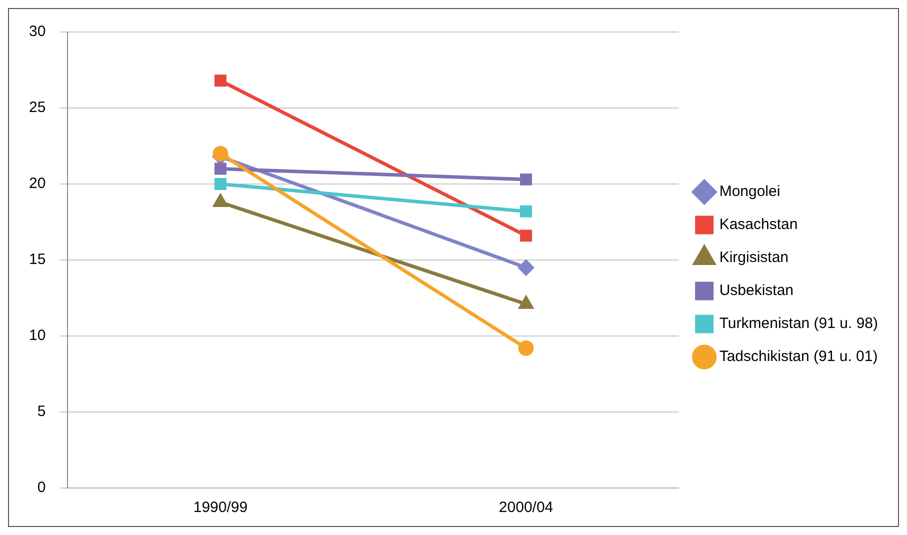 This screenshot has height=535, width=907. Describe the element at coordinates (798, 357) in the screenshot. I see `legend-label: Tadschikistan (91 u. 01)` at that location.